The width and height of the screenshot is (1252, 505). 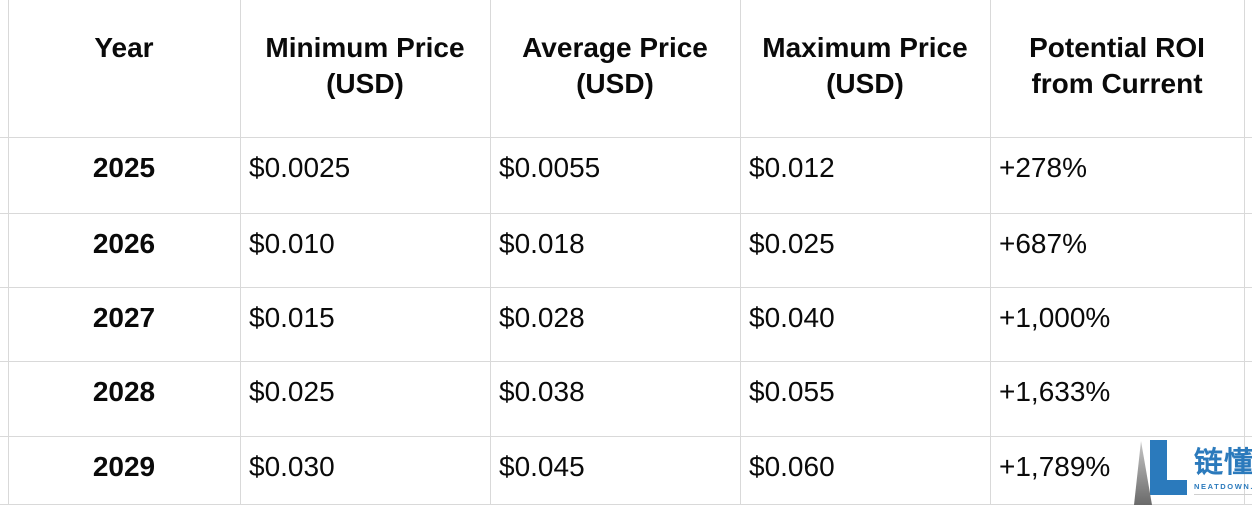 I want to click on avg-price-cell: $0.0055, so click(x=550, y=167).